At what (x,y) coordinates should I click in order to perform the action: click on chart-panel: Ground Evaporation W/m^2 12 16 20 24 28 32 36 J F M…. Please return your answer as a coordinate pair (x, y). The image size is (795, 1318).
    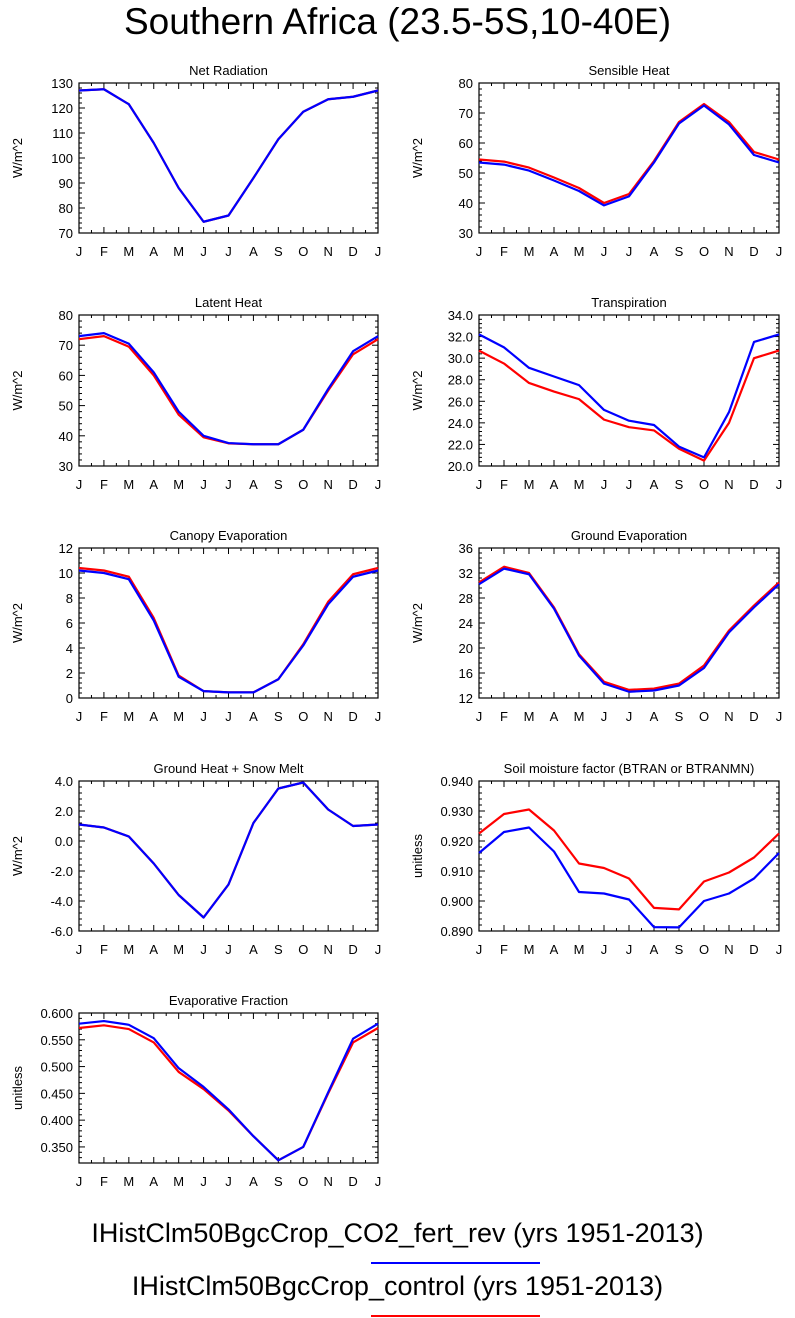
    Looking at the image, I should click on (596, 626).